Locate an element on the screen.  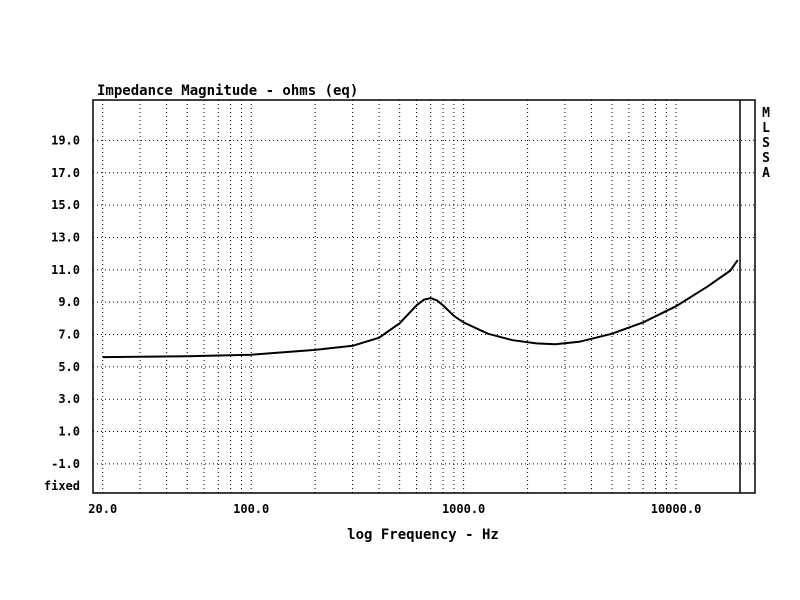
y-tick-label: -1.0 is located at coordinates (65, 464).